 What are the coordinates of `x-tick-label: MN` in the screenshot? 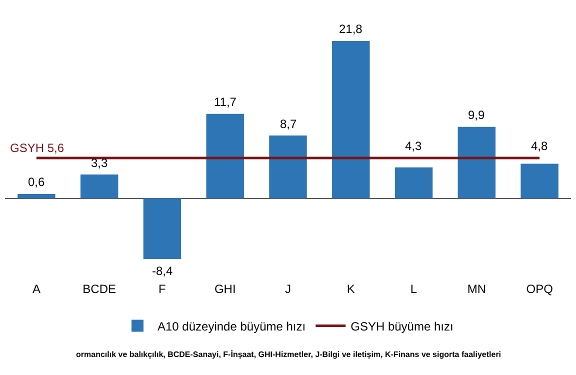 It's located at (476, 289).